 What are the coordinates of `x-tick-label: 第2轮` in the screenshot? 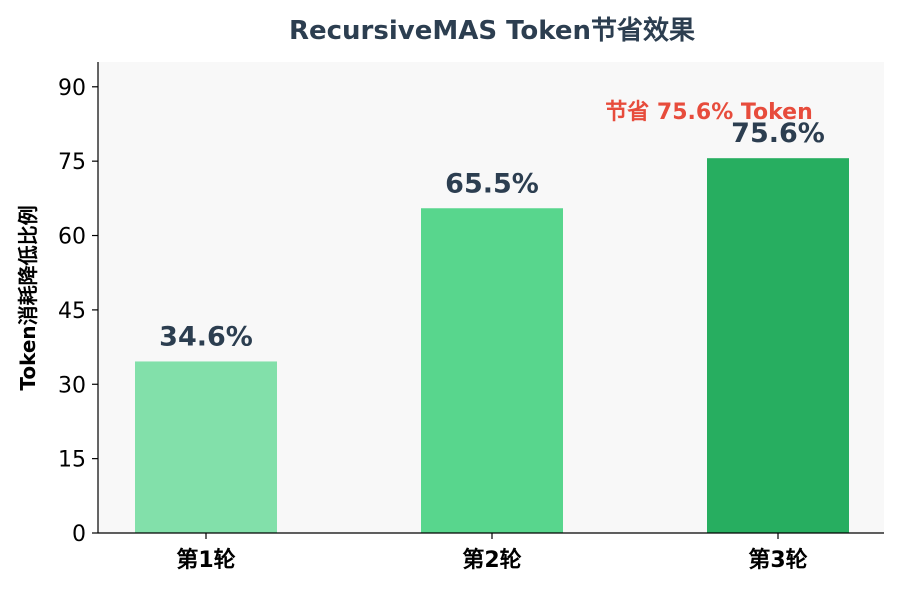 It's located at (491, 560).